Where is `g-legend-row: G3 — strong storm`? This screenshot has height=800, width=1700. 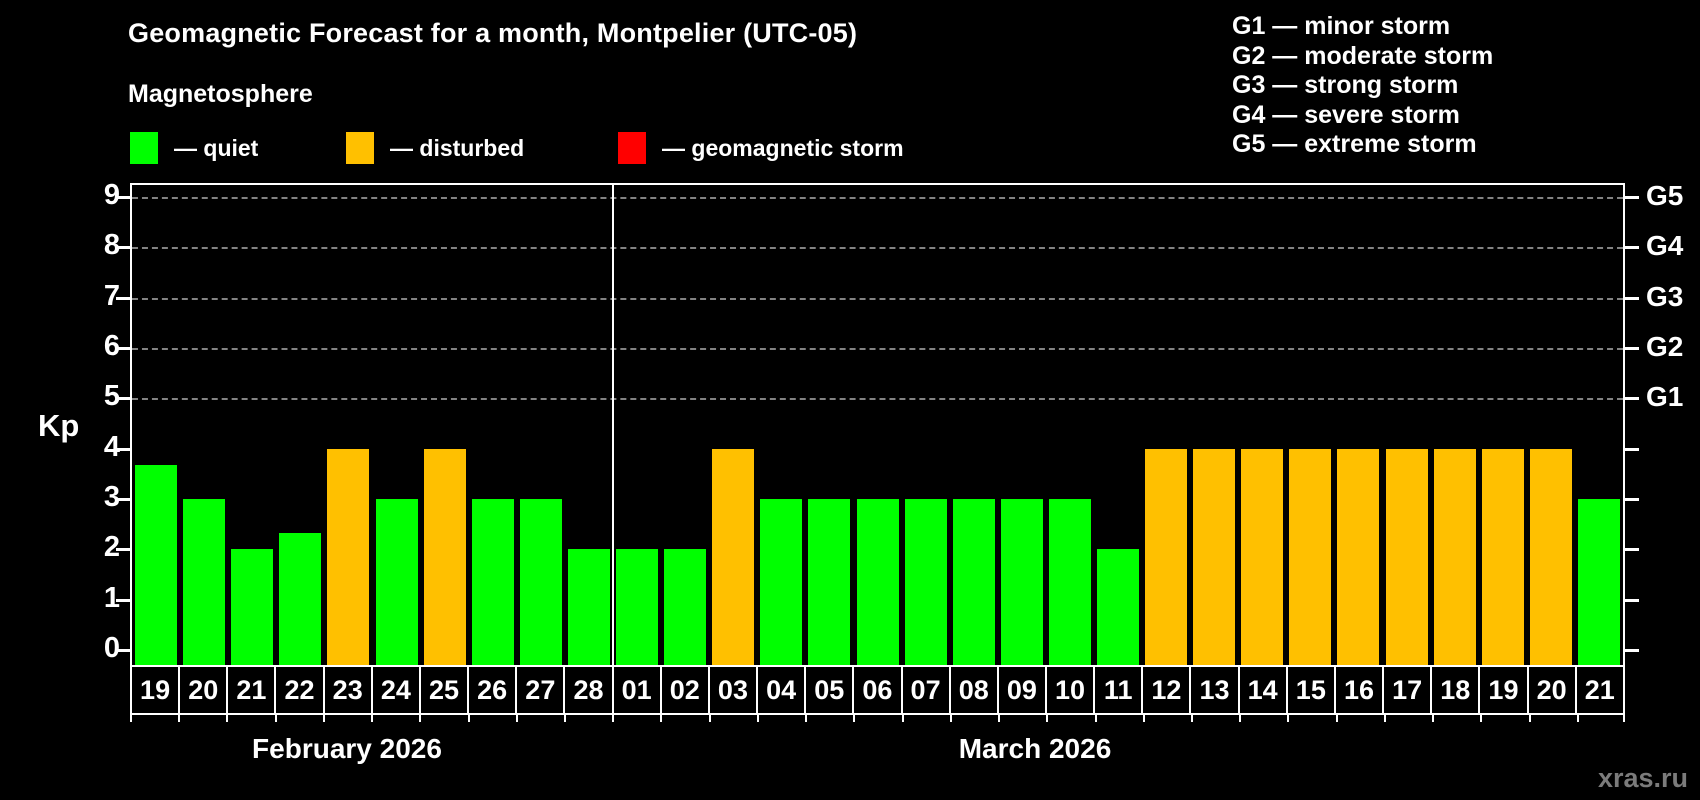
g-legend-row: G3 — strong storm is located at coordinates (1345, 85).